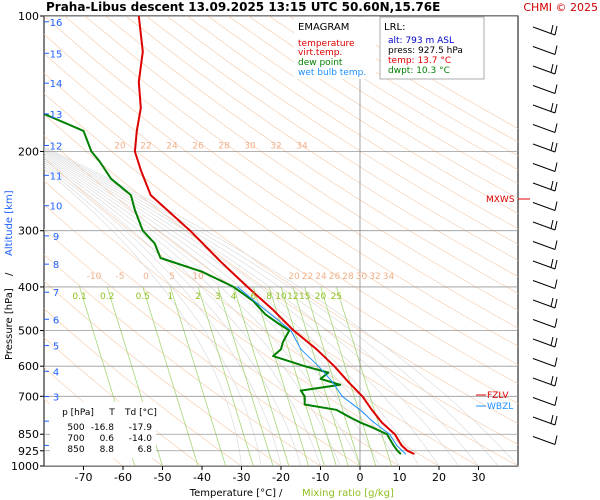 The image size is (600, 500). What do you see at coordinates (56, 23) in the screenshot?
I see `altitude-tick-label: 16` at bounding box center [56, 23].